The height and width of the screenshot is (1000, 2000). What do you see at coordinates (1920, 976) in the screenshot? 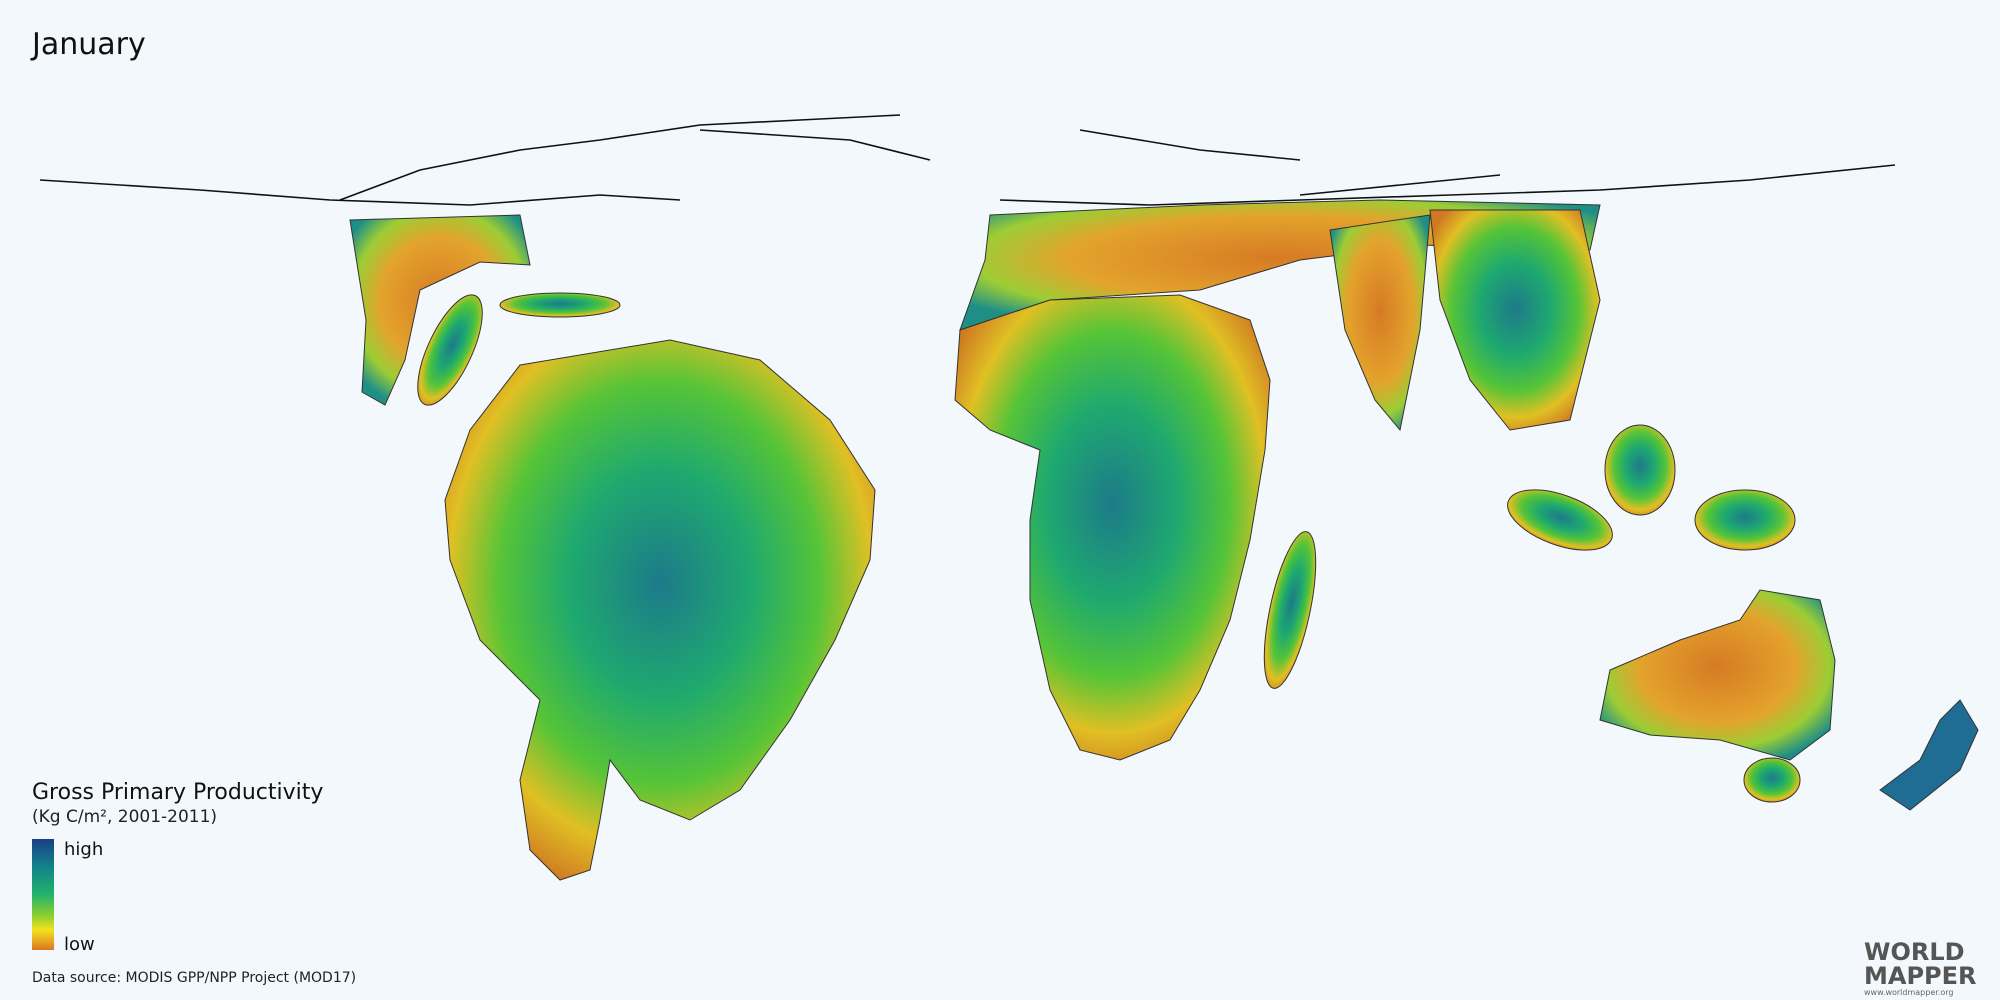
I see `logo-line2: MAPPER` at bounding box center [1920, 976].